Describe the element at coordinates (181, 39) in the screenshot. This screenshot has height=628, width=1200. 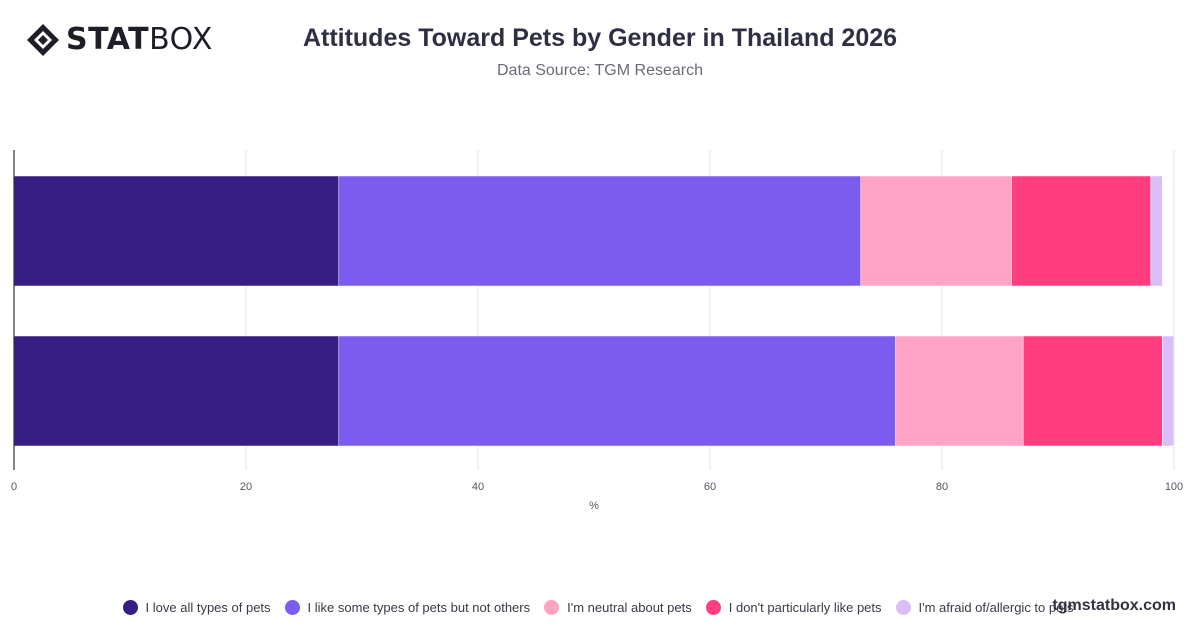
I see `logo-wordmark-light: BOX` at that location.